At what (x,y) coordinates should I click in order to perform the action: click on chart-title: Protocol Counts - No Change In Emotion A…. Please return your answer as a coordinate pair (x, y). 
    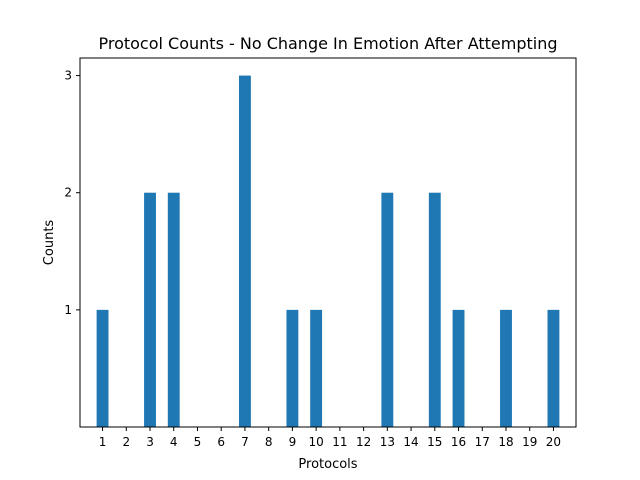
    Looking at the image, I should click on (327, 43).